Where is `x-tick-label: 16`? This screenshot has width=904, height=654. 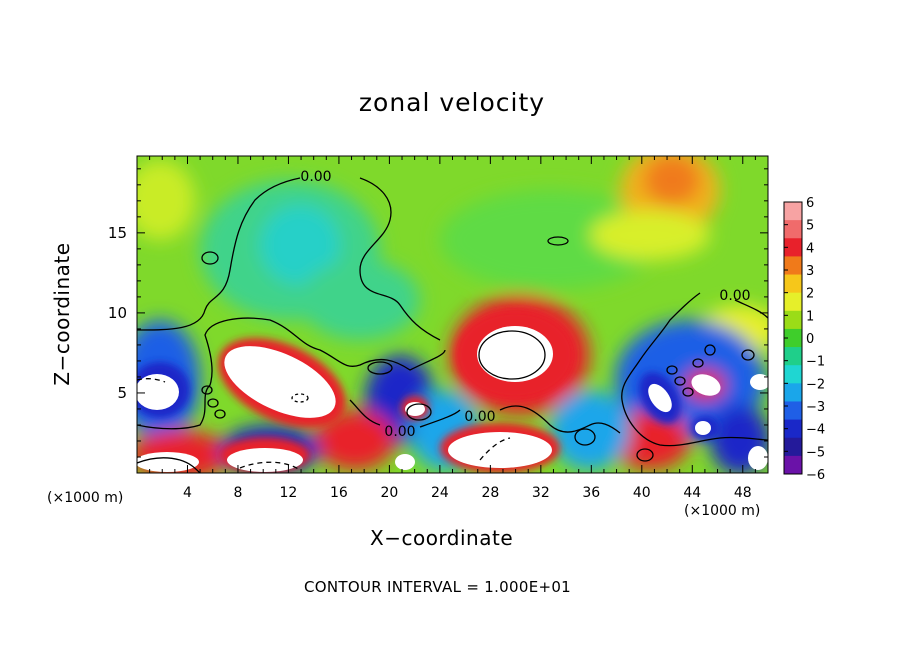 x-tick-label: 16 is located at coordinates (339, 493).